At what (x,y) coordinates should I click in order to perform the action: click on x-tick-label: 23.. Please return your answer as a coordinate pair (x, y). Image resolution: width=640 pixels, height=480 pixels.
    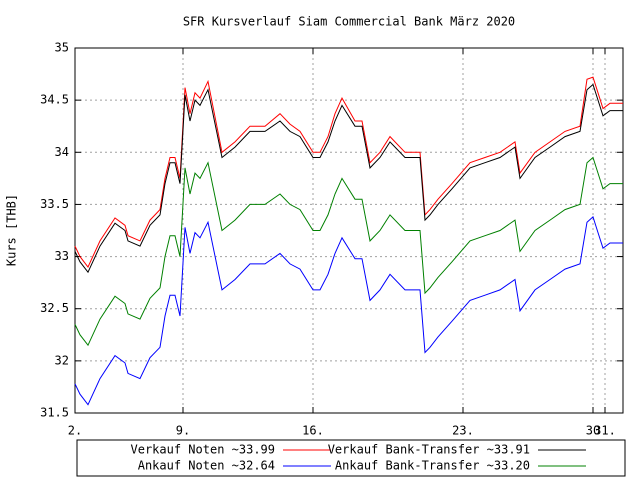
    Looking at the image, I should click on (463, 431).